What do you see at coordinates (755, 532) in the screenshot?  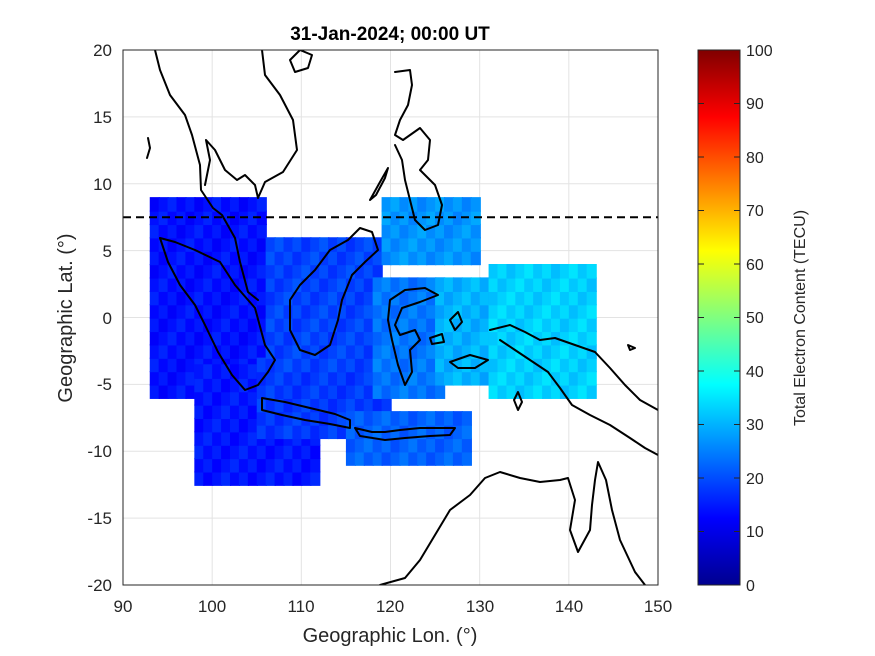 I see `colorbar-tick-label: 10` at bounding box center [755, 532].